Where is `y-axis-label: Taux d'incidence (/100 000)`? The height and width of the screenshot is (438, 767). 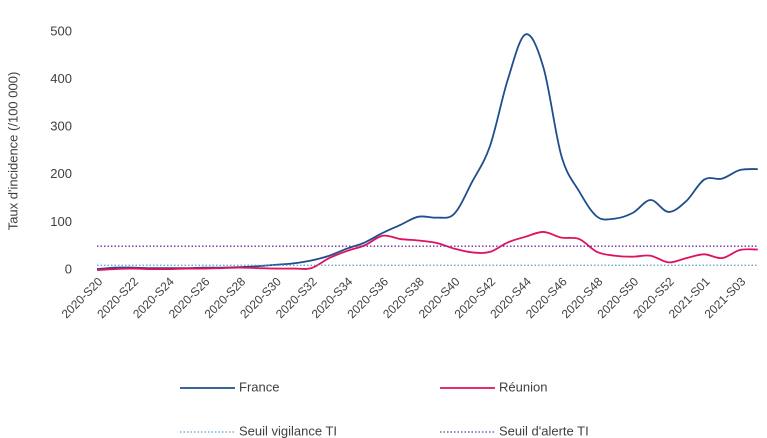
y-axis-label: Taux d'incidence (/100 000) is located at coordinates (12, 151).